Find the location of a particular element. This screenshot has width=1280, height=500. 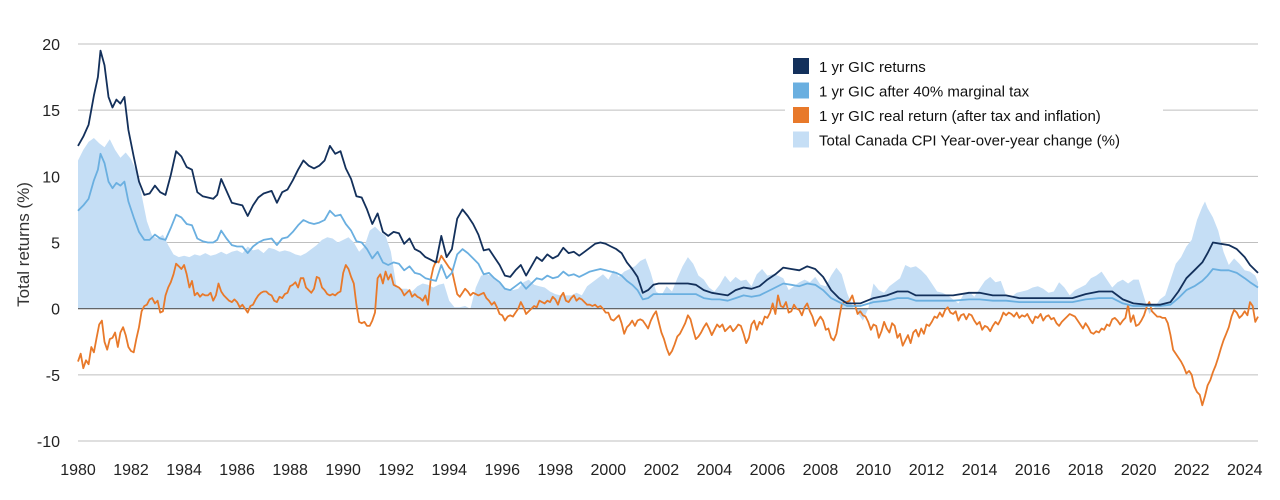

x-tick-label: 1994 is located at coordinates (449, 470).